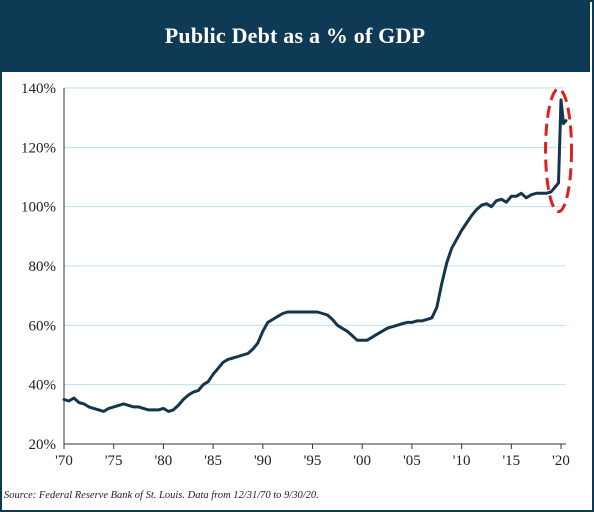 Image resolution: width=594 pixels, height=512 pixels. Describe the element at coordinates (38, 148) in the screenshot. I see `y-tick-label: 120%` at that location.